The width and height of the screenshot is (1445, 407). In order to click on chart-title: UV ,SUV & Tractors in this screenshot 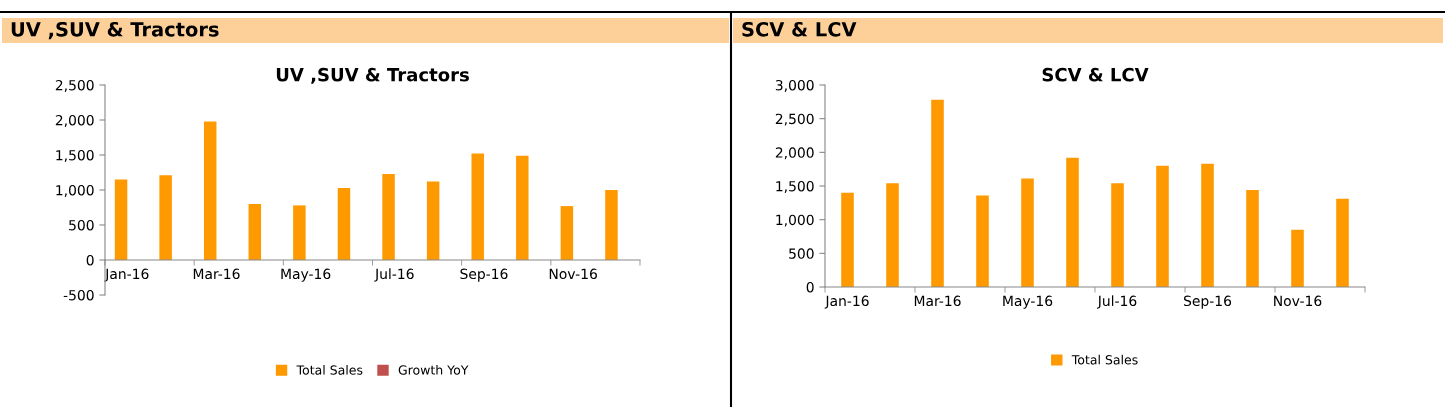, I will do `click(372, 75)`.